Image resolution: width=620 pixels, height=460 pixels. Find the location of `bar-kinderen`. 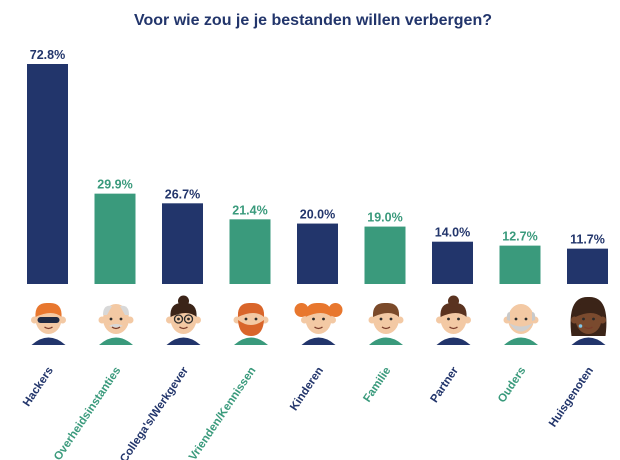

bar-kinderen is located at coordinates (317, 253).